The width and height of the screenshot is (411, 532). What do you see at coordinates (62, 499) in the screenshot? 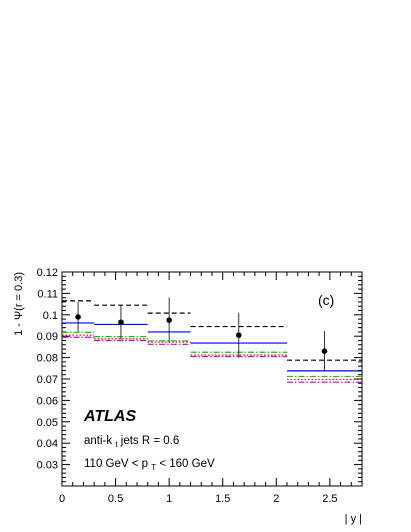
I see `x-tick-label: 0` at bounding box center [62, 499].